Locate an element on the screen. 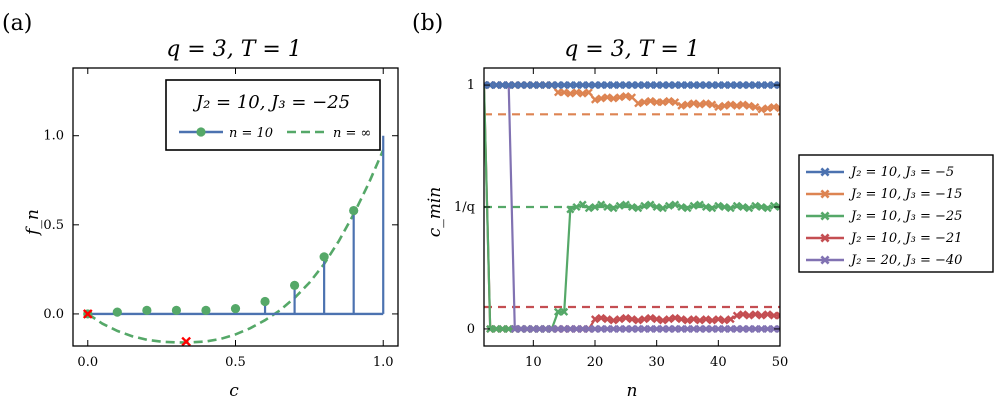 The image size is (997, 401). panel-a-legend-label-n10: n = 10 is located at coordinates (251, 133).